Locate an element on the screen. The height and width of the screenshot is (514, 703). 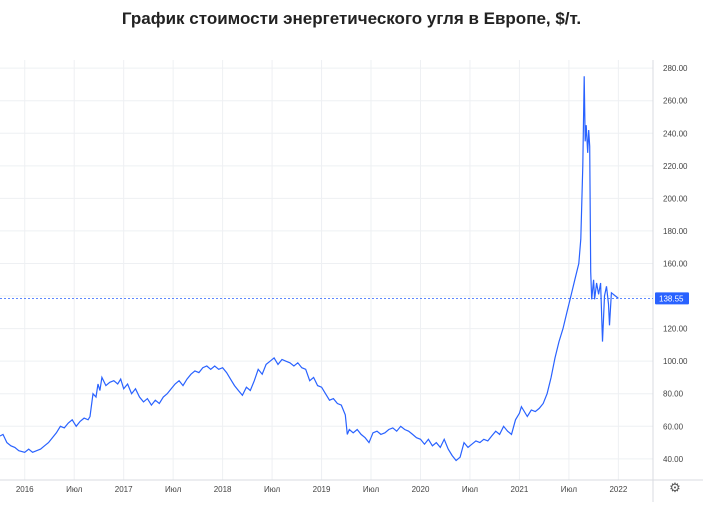
y-tick-label: 120.00 is located at coordinates (675, 329).